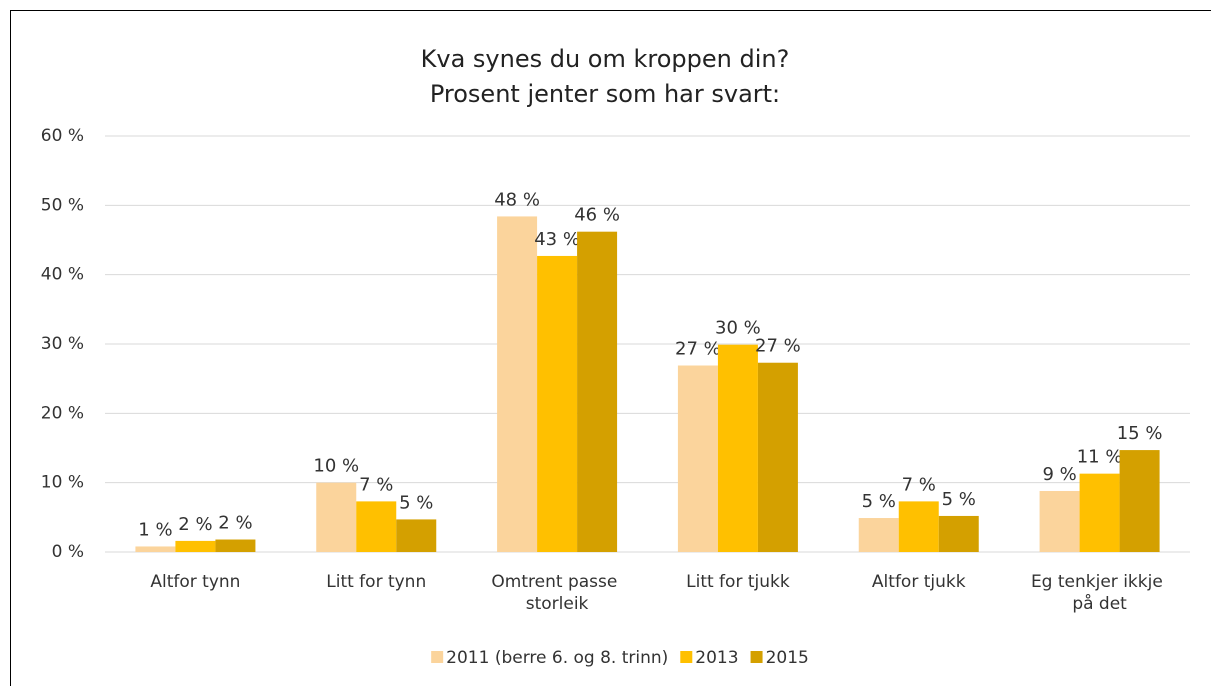  What do you see at coordinates (376, 582) in the screenshot?
I see `x-tick-label: Litt for tynn` at bounding box center [376, 582].